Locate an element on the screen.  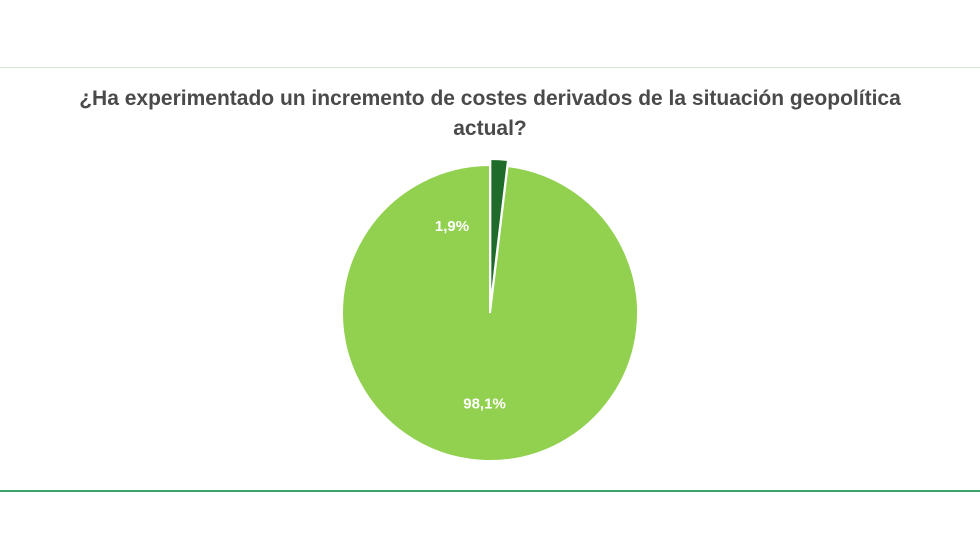
data-label-small: 1,9% is located at coordinates (452, 226).